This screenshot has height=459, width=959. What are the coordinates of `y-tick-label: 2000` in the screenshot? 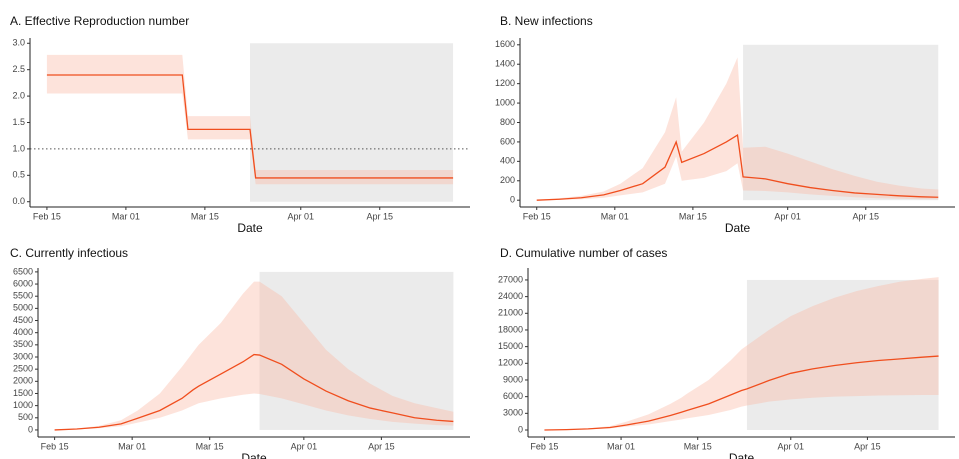 It's located at (23, 381).